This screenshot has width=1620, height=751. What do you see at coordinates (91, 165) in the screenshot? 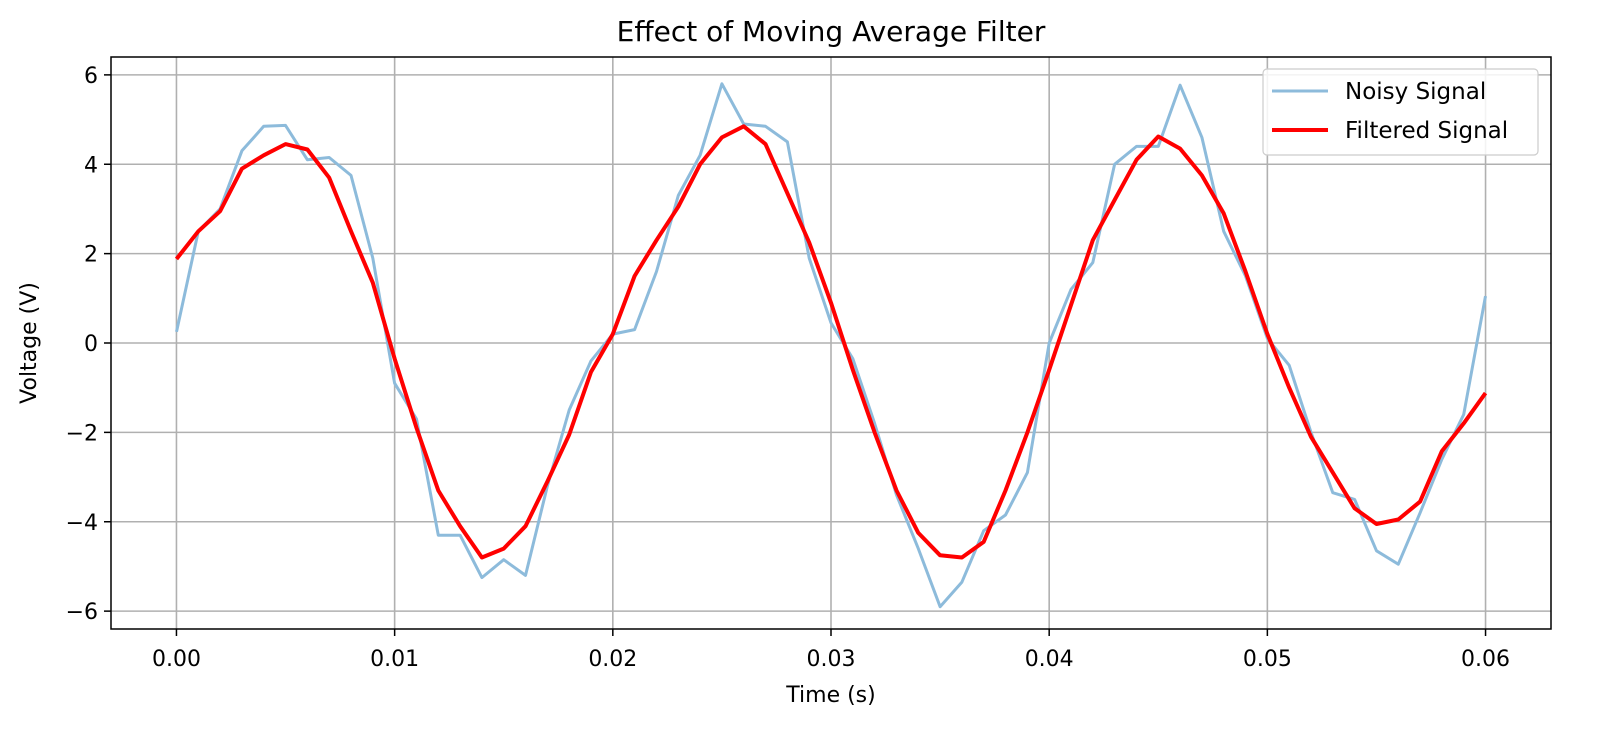
I see `y-tick-label: 4` at bounding box center [91, 165].